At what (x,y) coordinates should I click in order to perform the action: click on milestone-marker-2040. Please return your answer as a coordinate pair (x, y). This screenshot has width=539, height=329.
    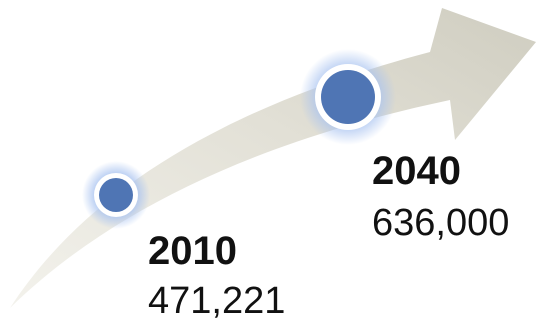
    Looking at the image, I should click on (348, 97).